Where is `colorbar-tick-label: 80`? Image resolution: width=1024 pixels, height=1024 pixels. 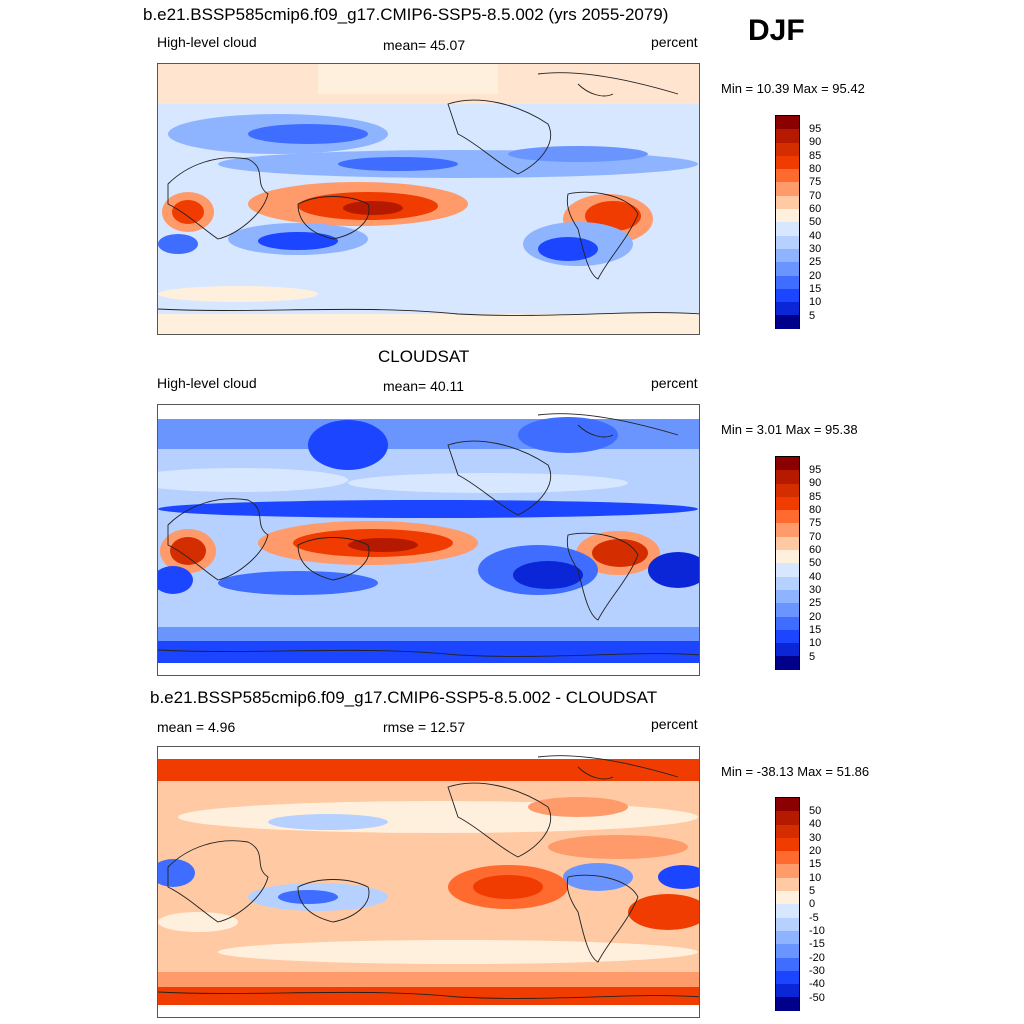
colorbar-tick-label: 80 is located at coordinates (815, 169).